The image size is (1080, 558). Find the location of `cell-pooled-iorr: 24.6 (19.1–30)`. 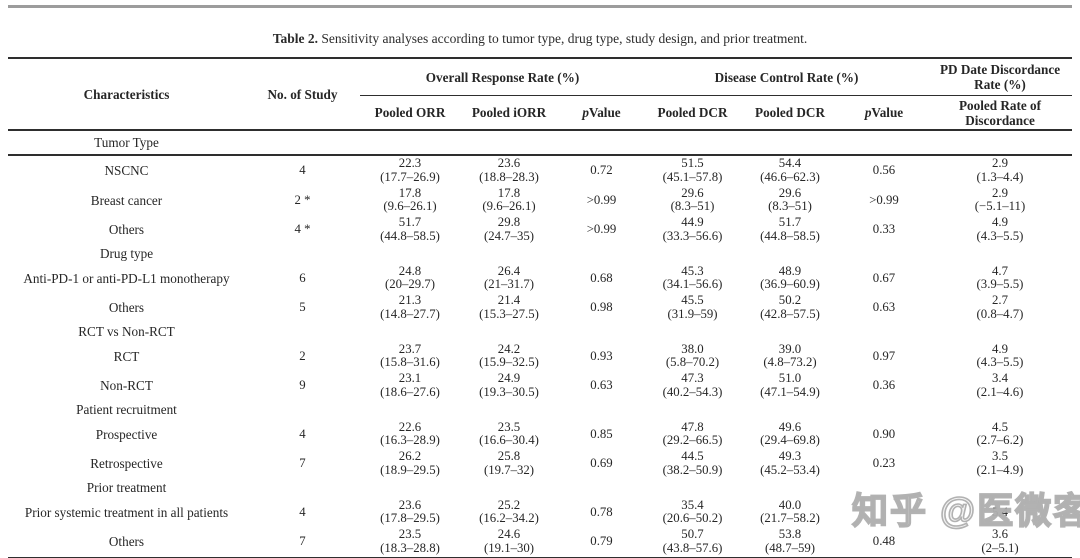

cell-pooled-iorr: 24.6 (19.1–30) is located at coordinates (509, 541).